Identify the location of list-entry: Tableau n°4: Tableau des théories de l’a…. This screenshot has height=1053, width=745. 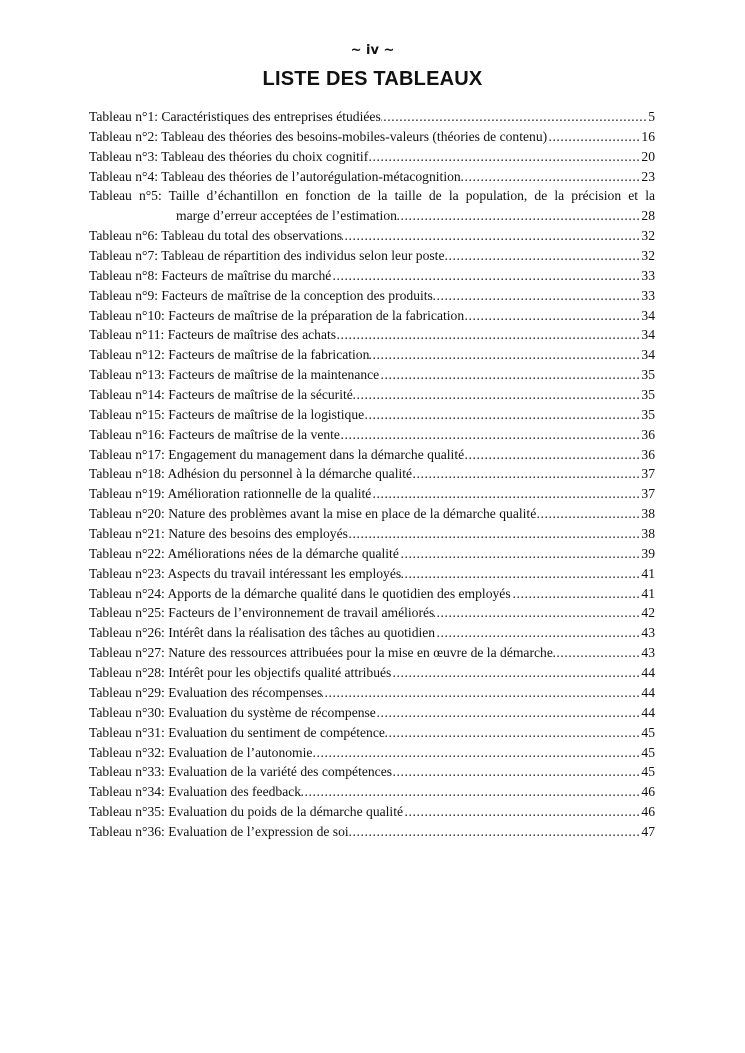
(372, 177).